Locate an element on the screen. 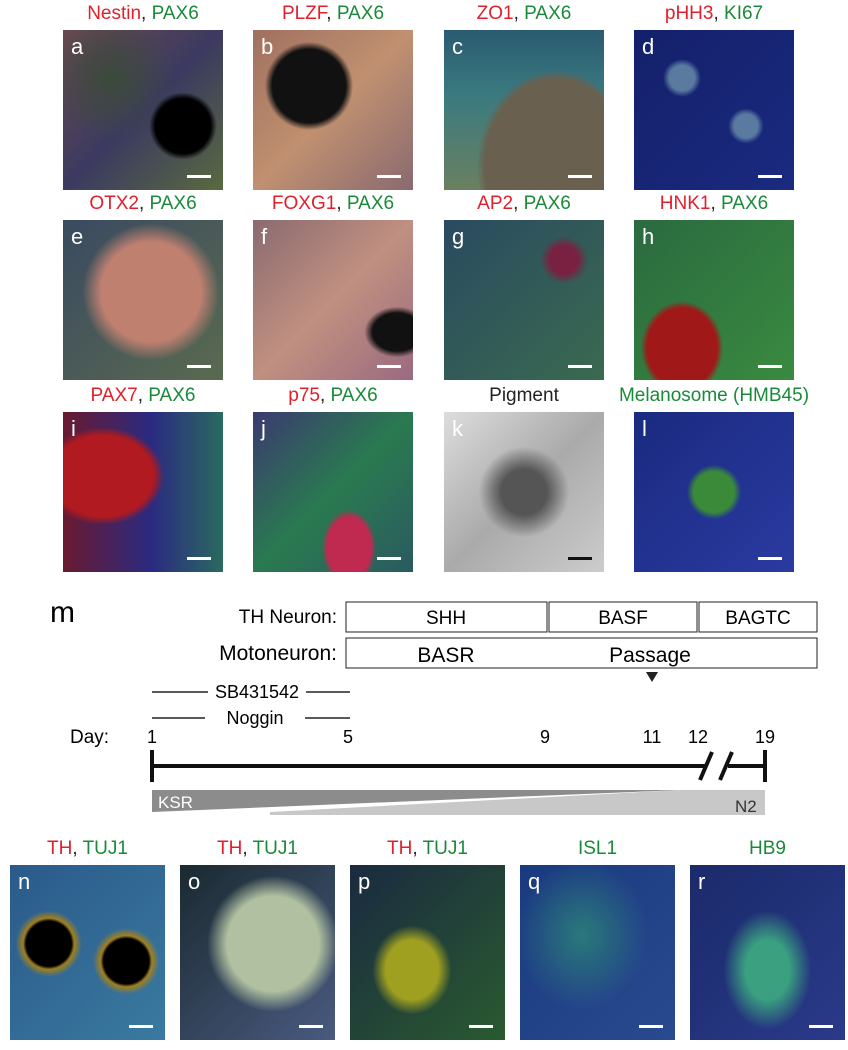 This screenshot has width=848, height=1050. micrograph: p is located at coordinates (427, 952).